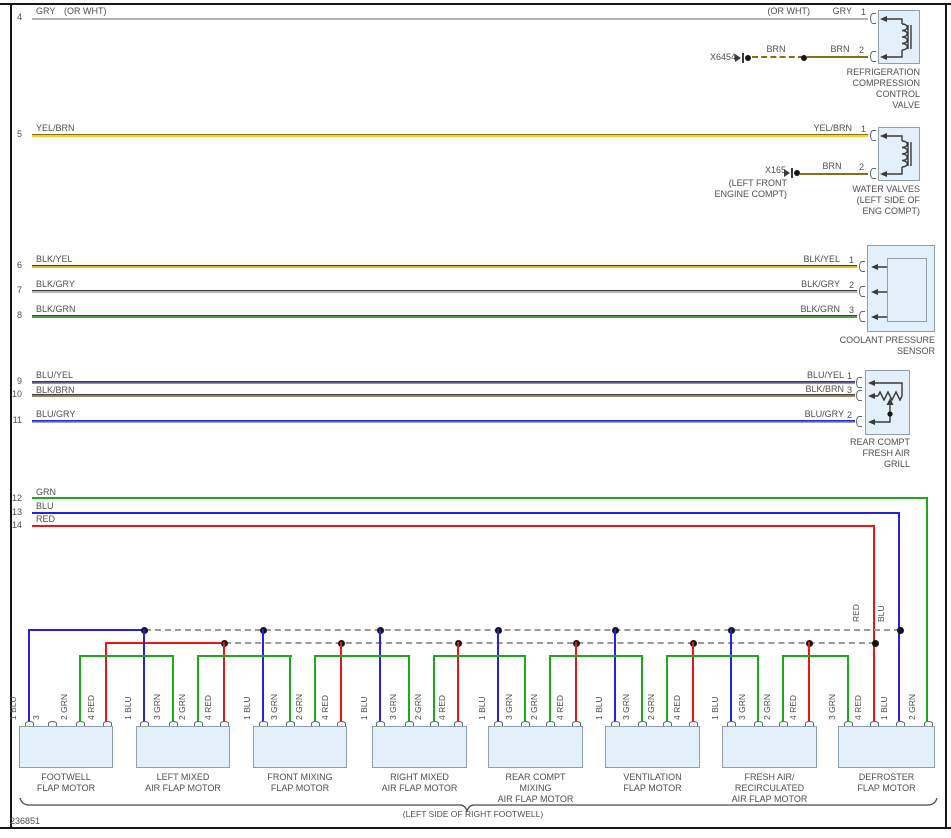  Describe the element at coordinates (750, 194) in the screenshot. I see `connector-location: ENGINE COMPT)` at that location.